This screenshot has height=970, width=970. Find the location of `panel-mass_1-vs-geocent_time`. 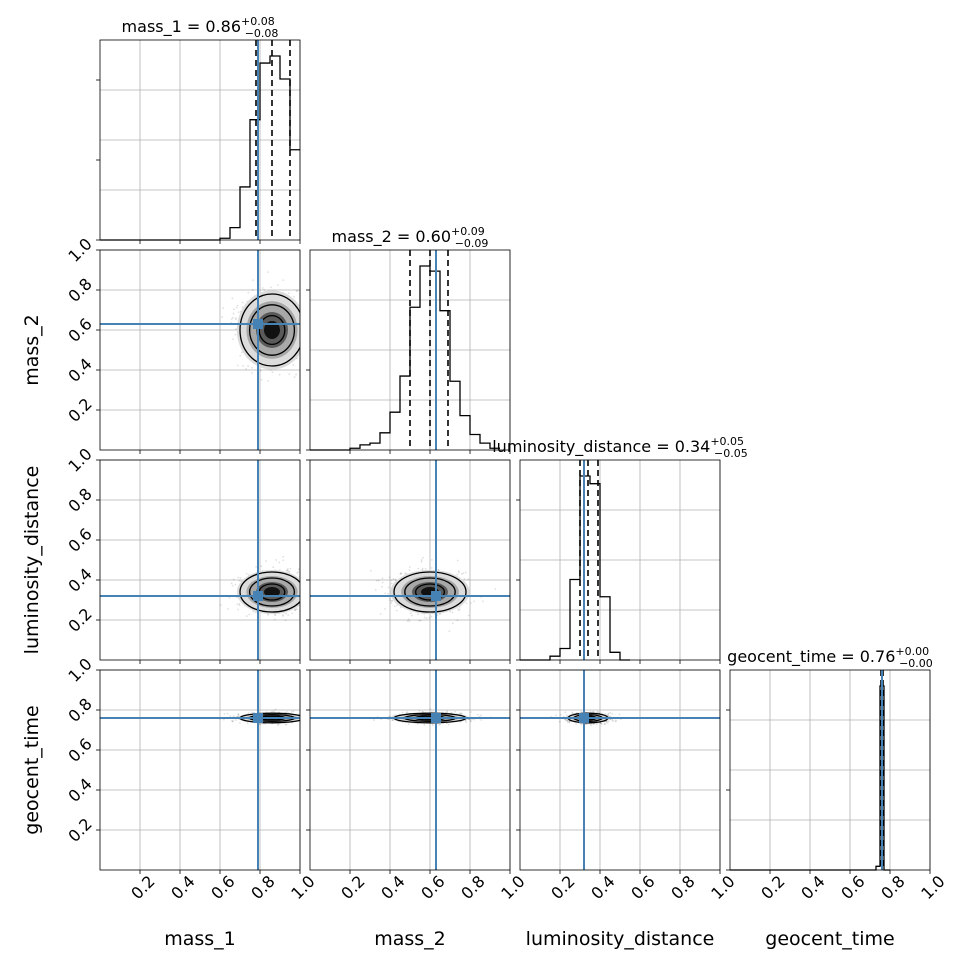

panel-mass_1-vs-geocent_time is located at coordinates (203, 771).